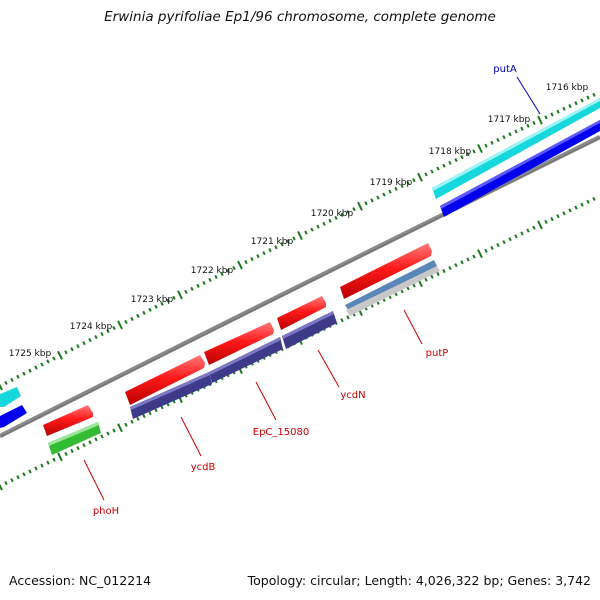 The height and width of the screenshot is (600, 600). What do you see at coordinates (301, 313) in the screenshot?
I see `cds-ycdN` at bounding box center [301, 313].